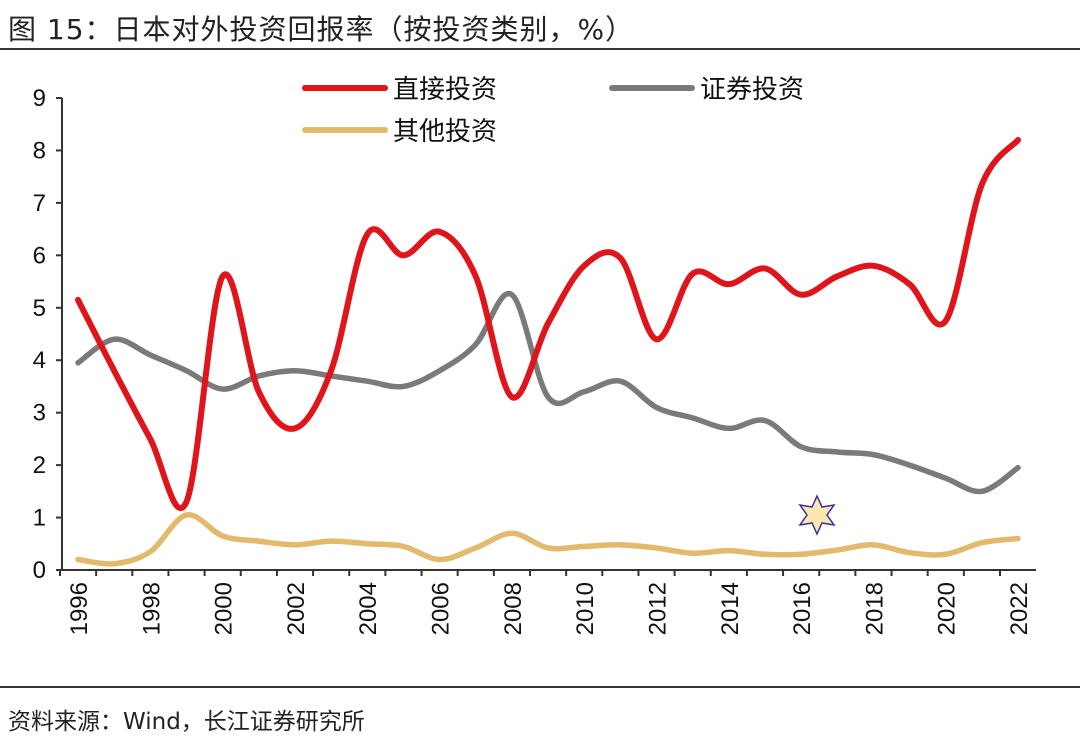 The image size is (1080, 747). I want to click on y-tick-label: 5, so click(39, 308).